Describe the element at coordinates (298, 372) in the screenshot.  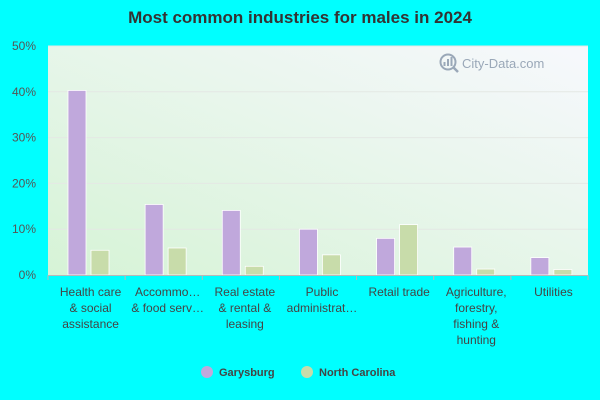
I see `legend: Garysburg North Carolina` at that location.